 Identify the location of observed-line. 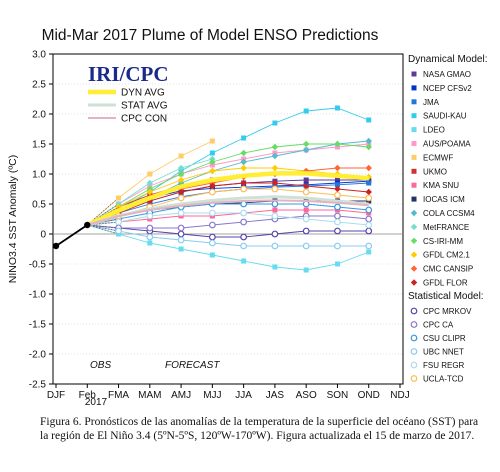
(71, 235).